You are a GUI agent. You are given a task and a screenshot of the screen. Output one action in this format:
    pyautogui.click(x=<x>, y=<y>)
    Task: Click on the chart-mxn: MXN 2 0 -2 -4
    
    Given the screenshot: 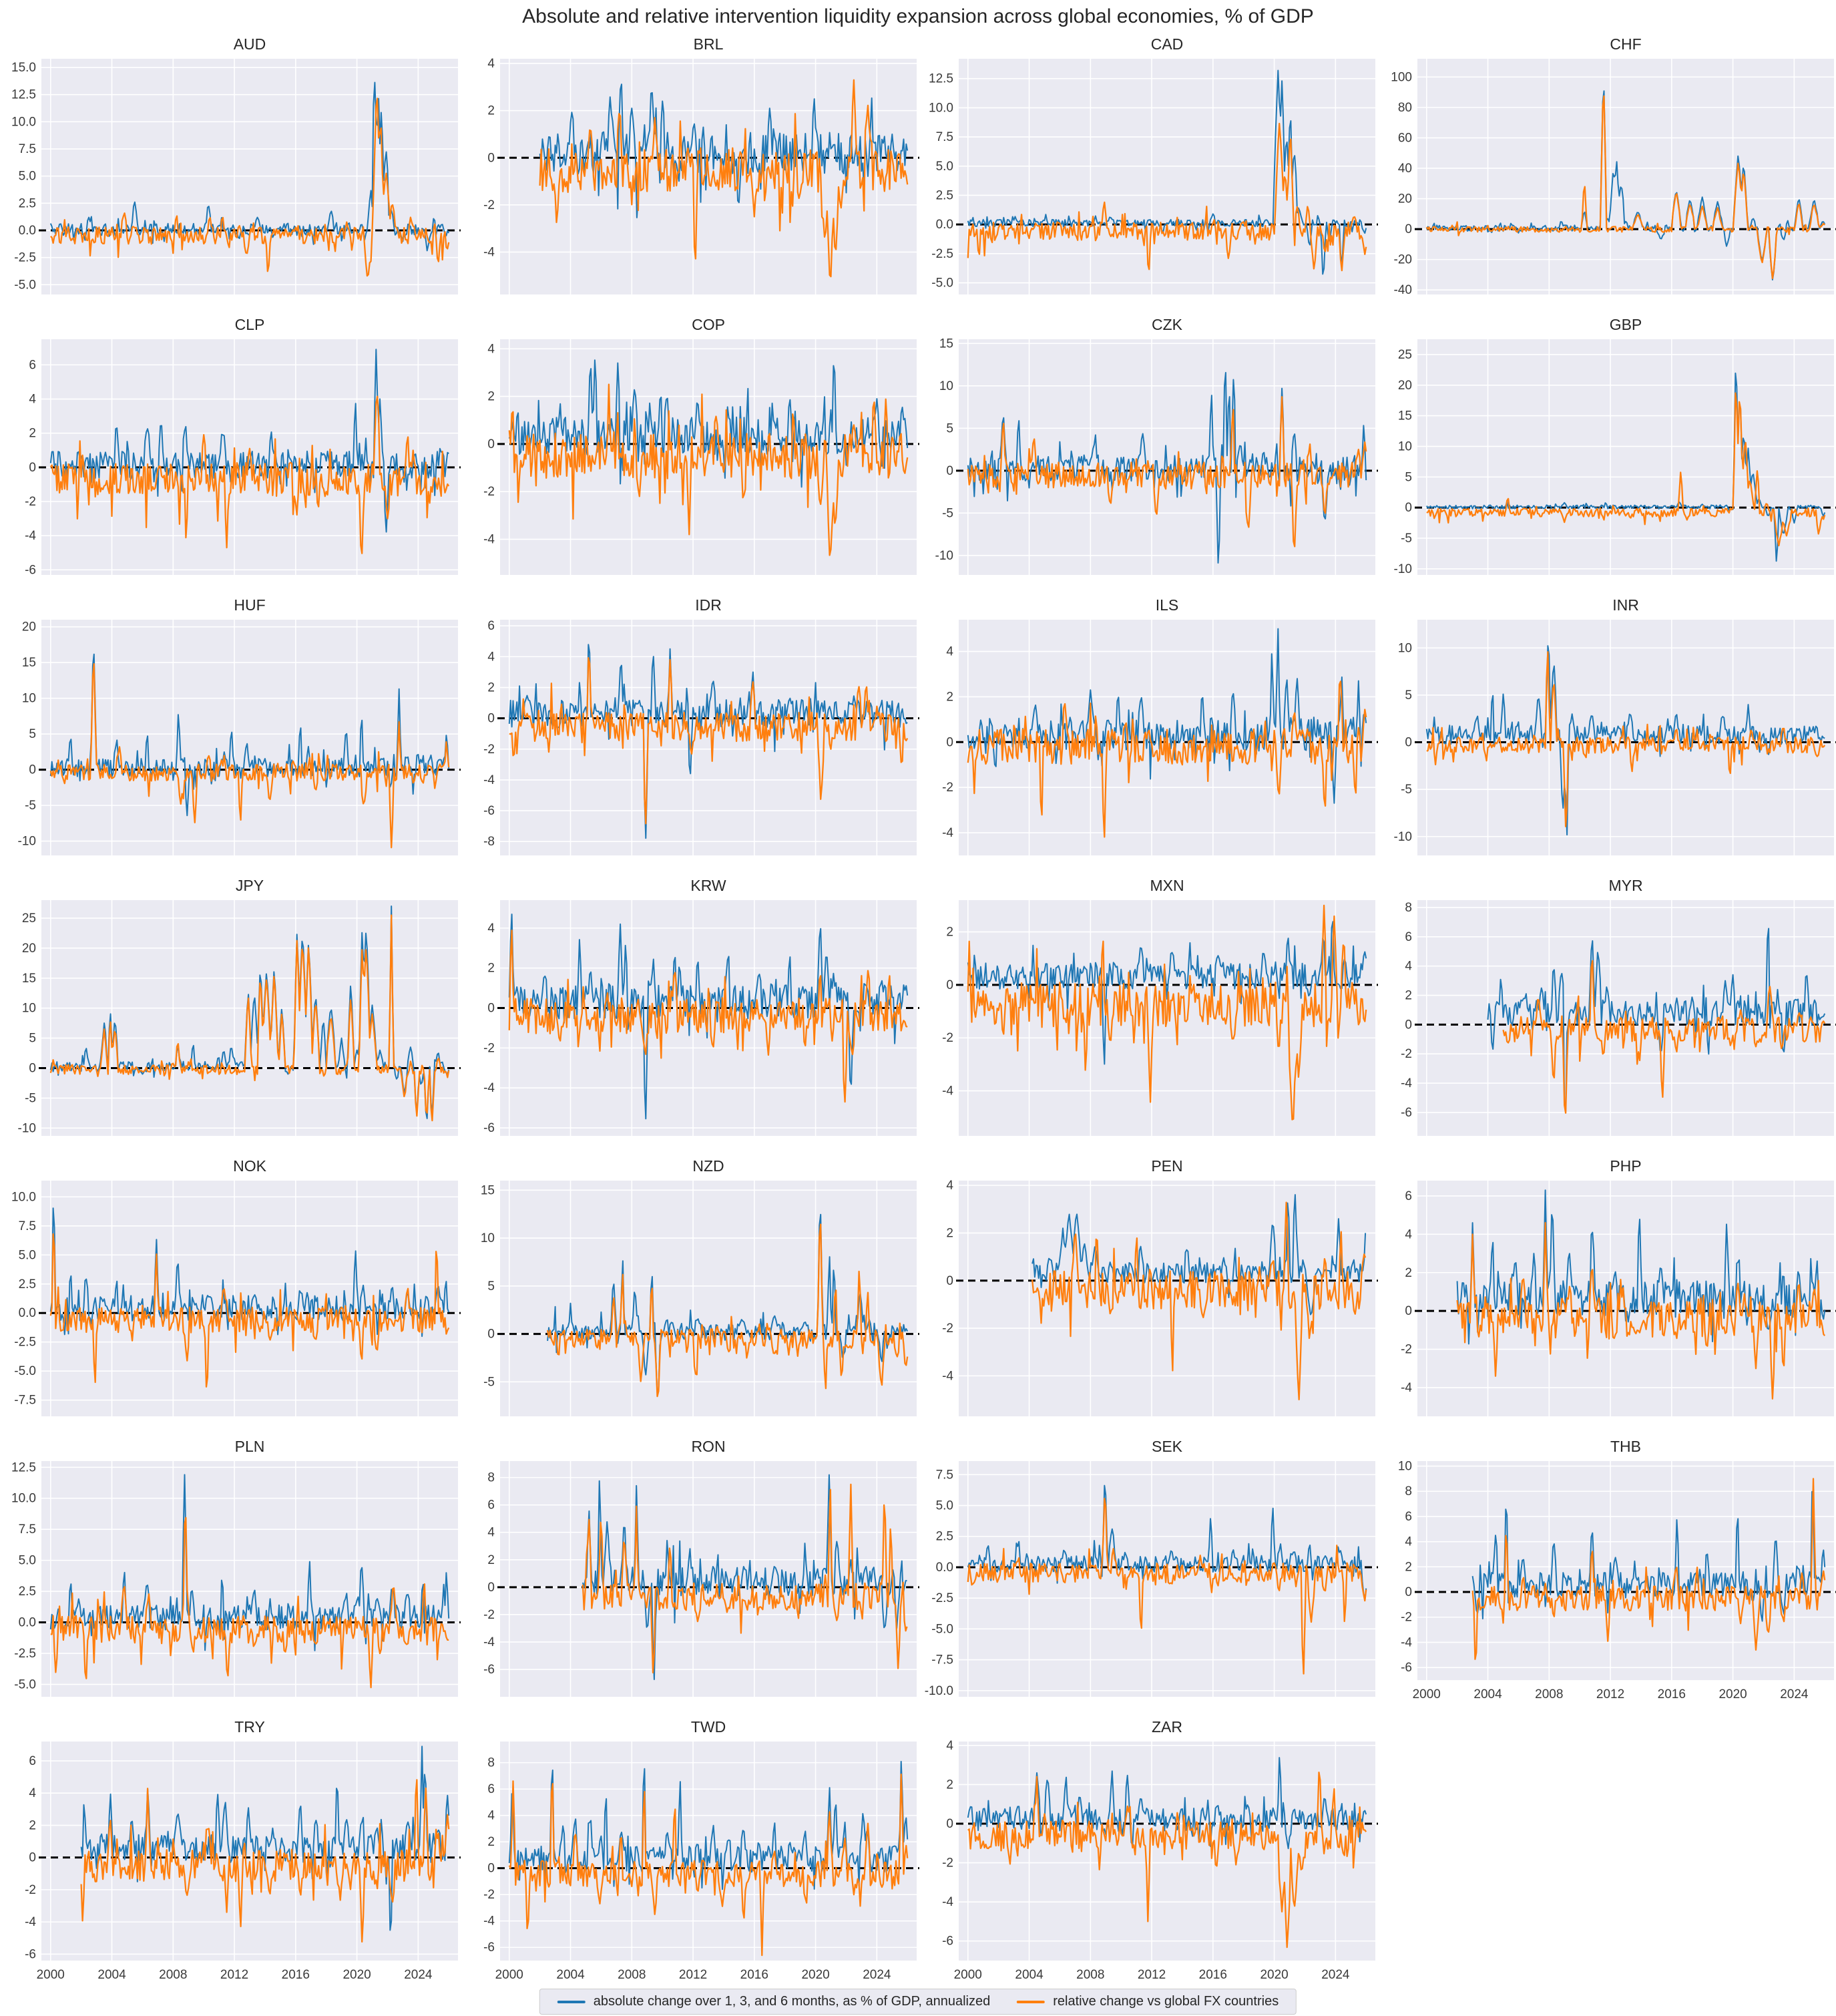 What is the action you would take?
    pyautogui.click(x=1149, y=1013)
    